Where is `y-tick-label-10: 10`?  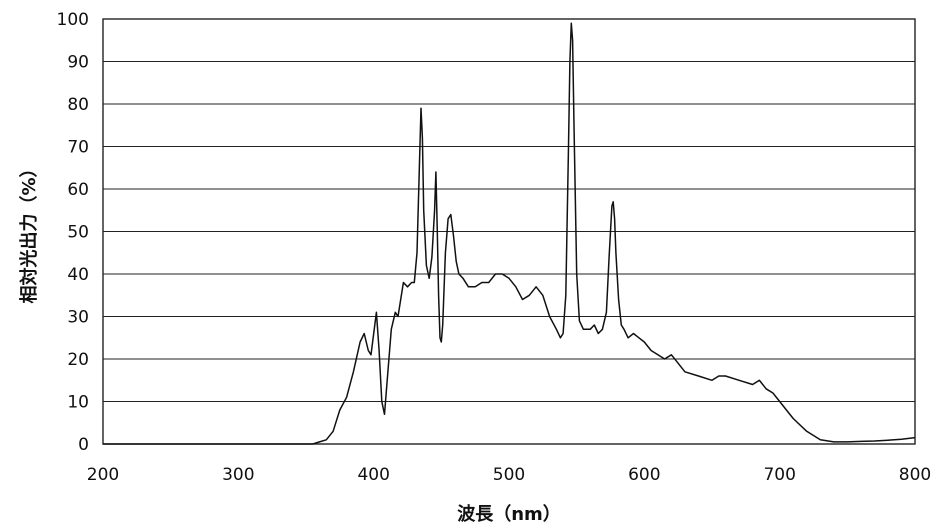 y-tick-label-10: 10 is located at coordinates (78, 403).